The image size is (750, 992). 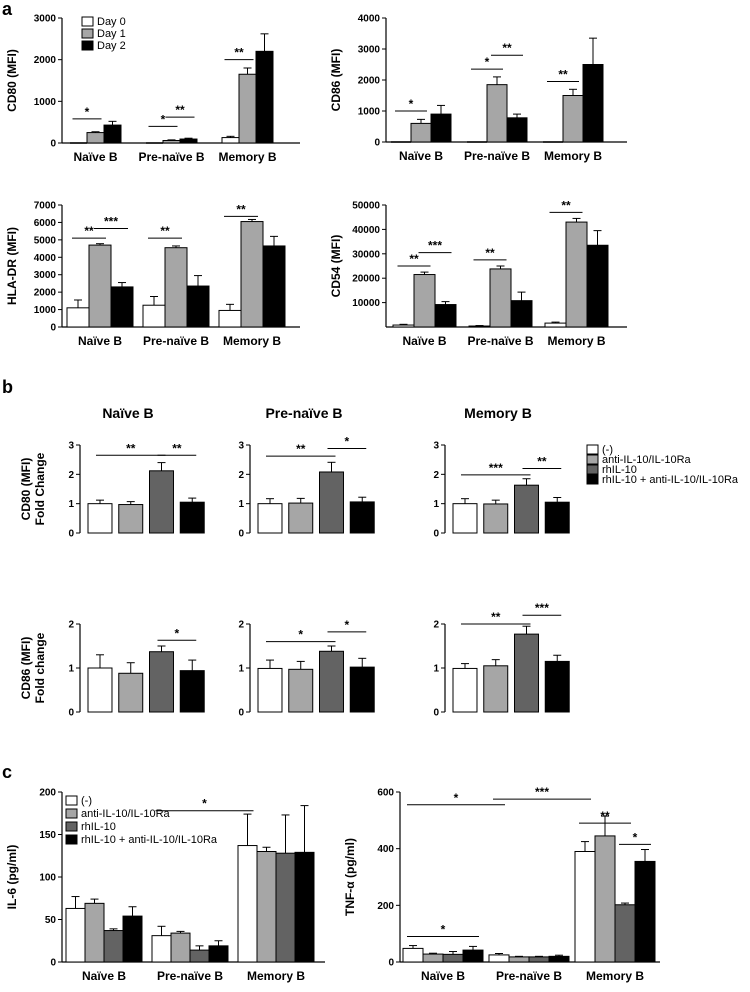 What do you see at coordinates (303, 413) in the screenshot?
I see `column-title-prenaive: Pre-naïve B` at bounding box center [303, 413].